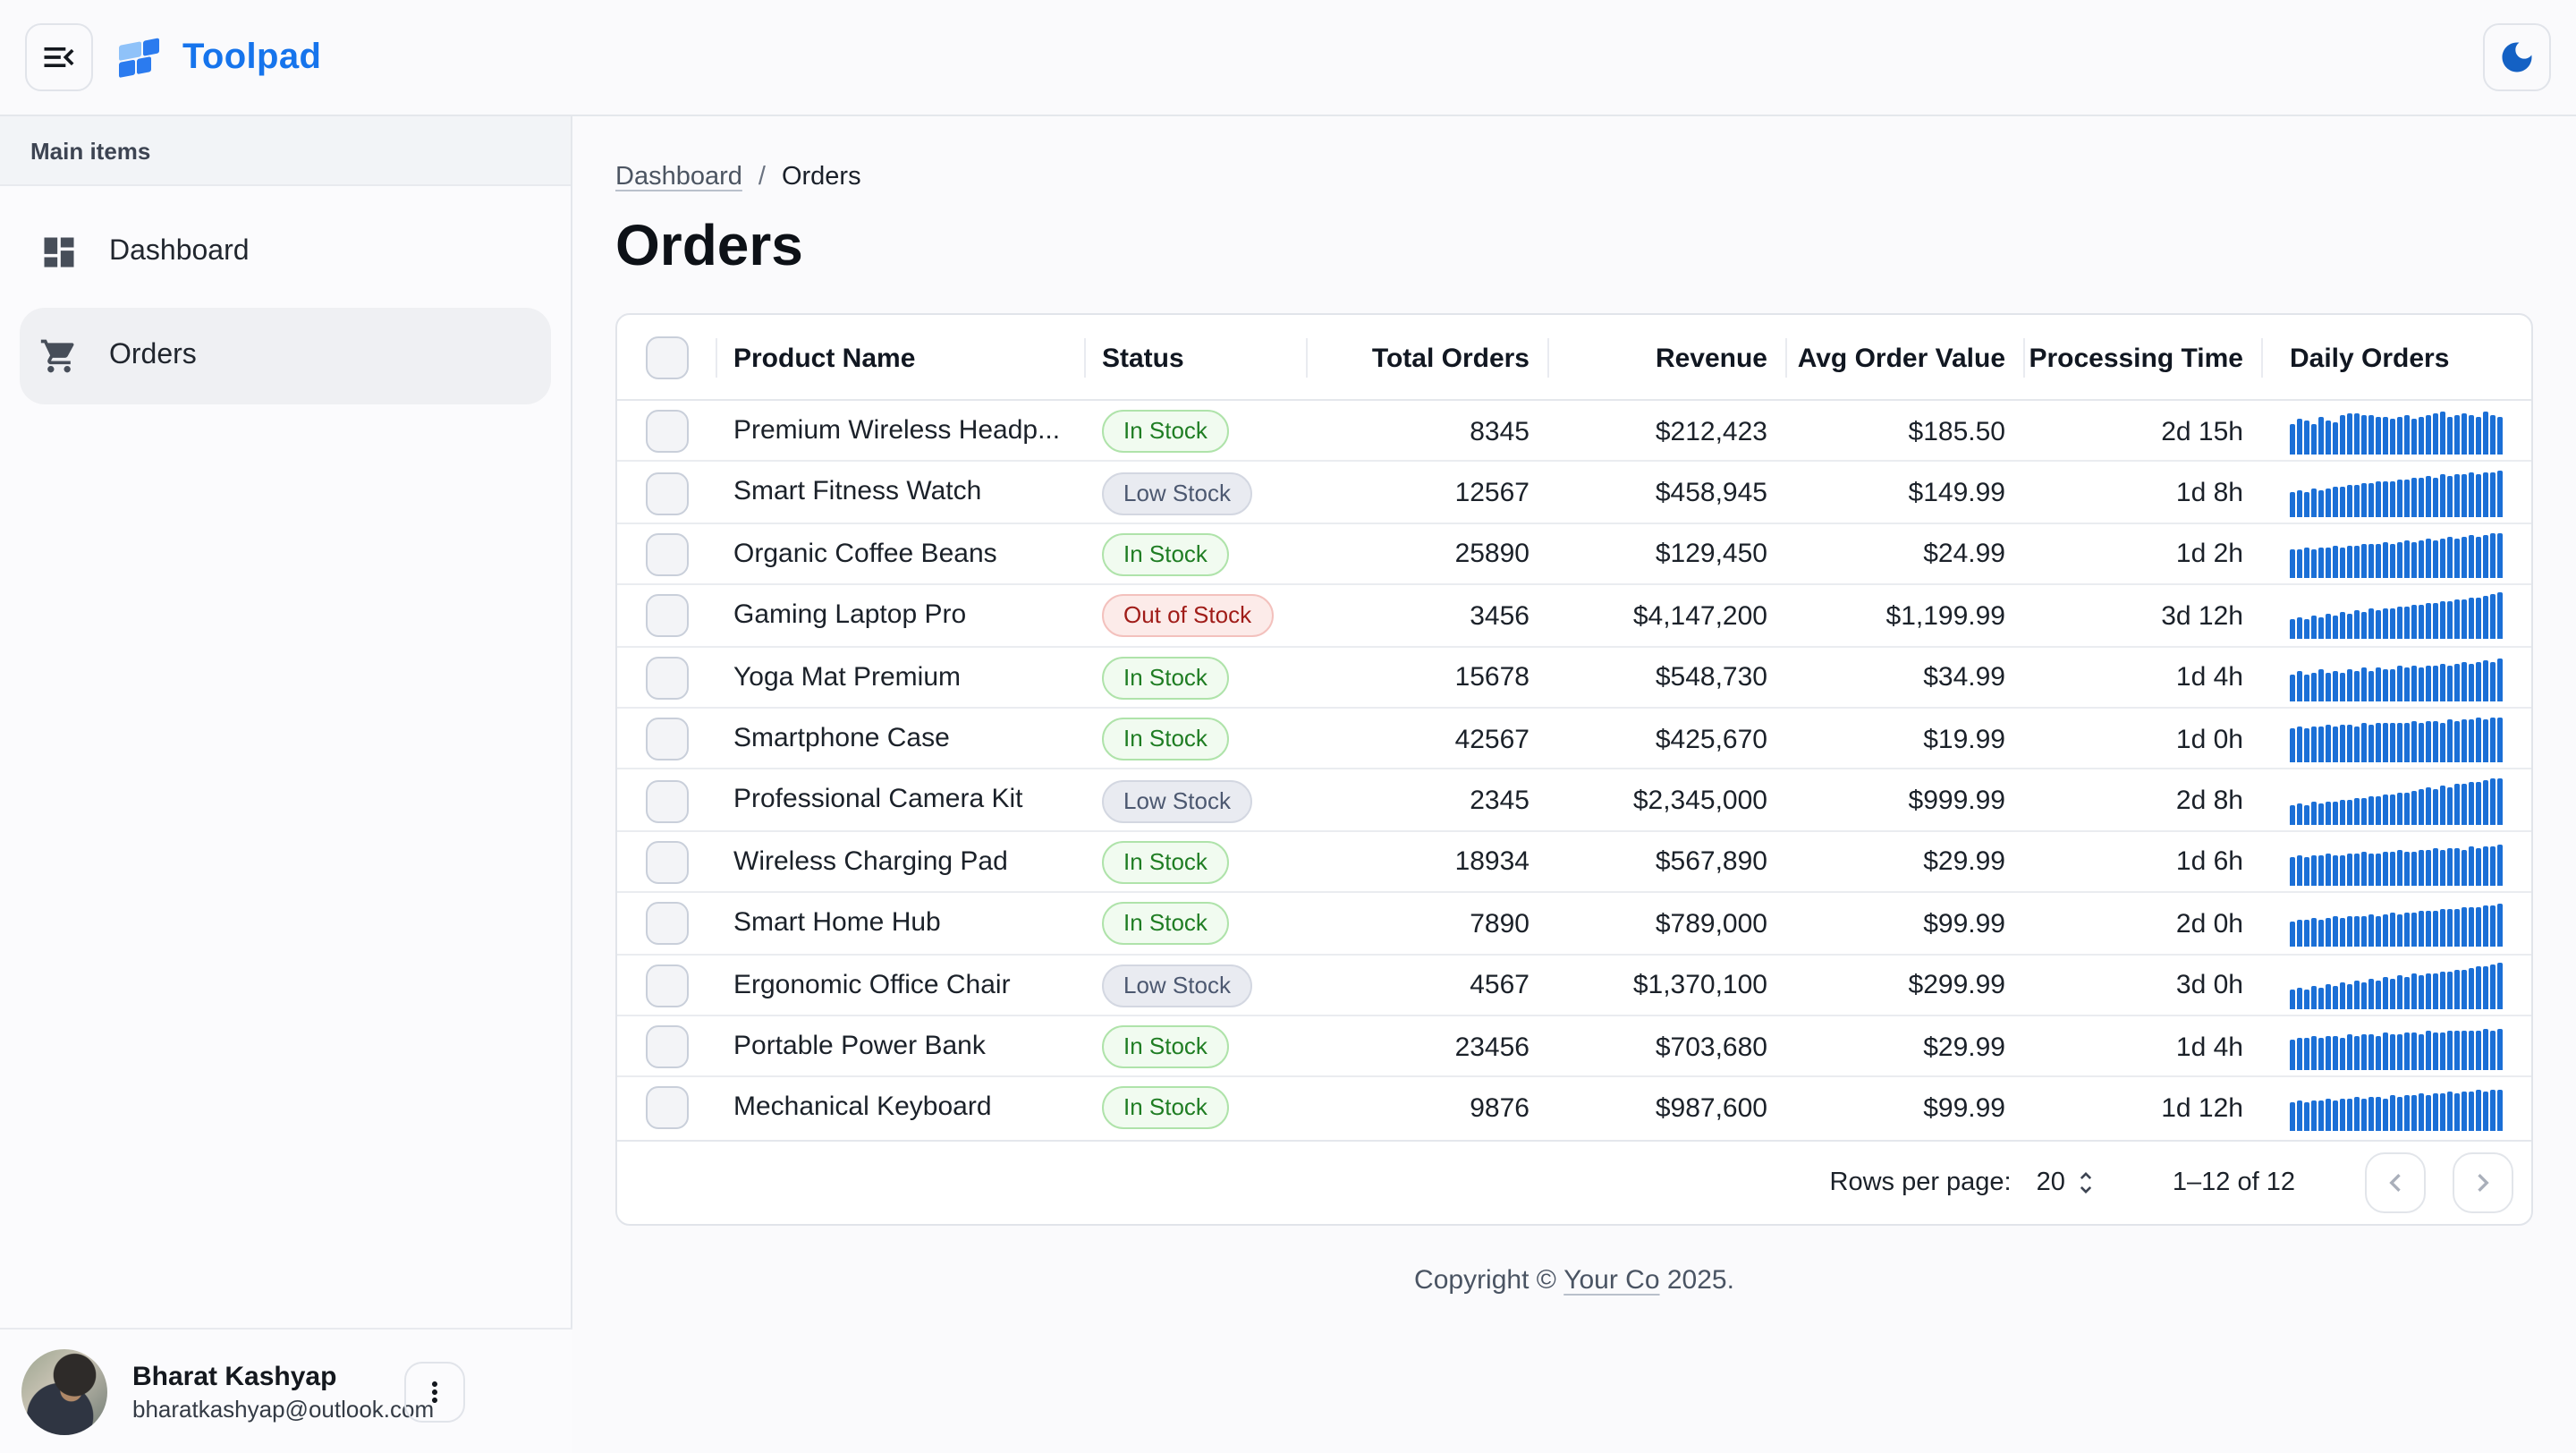  I want to click on cell-revenue: $425,670, so click(1711, 739).